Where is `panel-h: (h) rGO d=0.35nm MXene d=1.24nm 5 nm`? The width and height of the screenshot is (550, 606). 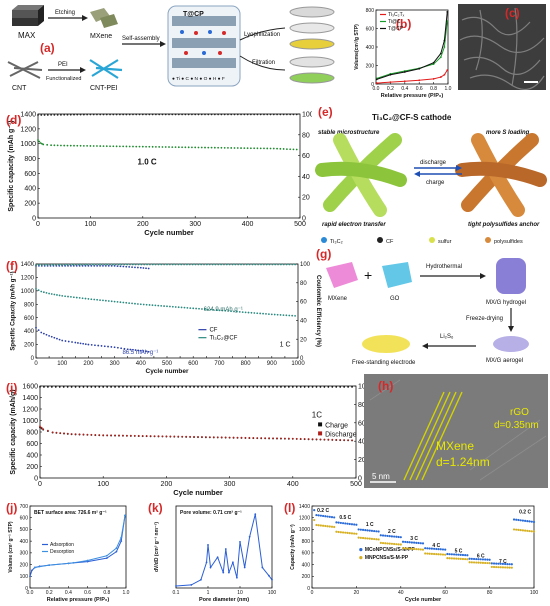 panel-h: (h) rGO d=0.35nm MXene d=1.24nm 5 nm is located at coordinates (456, 431).